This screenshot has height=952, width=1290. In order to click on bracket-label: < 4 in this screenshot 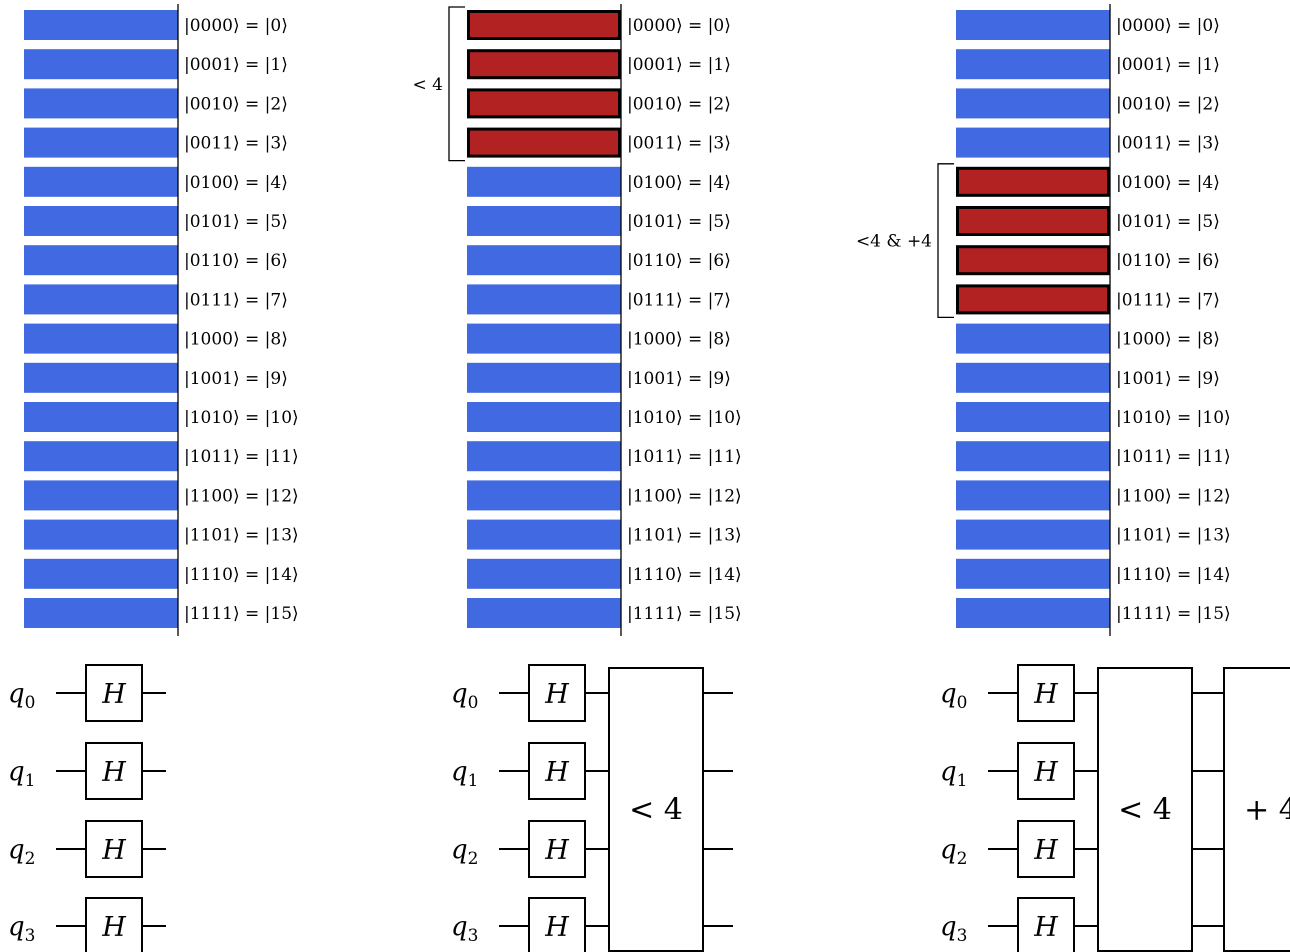, I will do `click(428, 85)`.